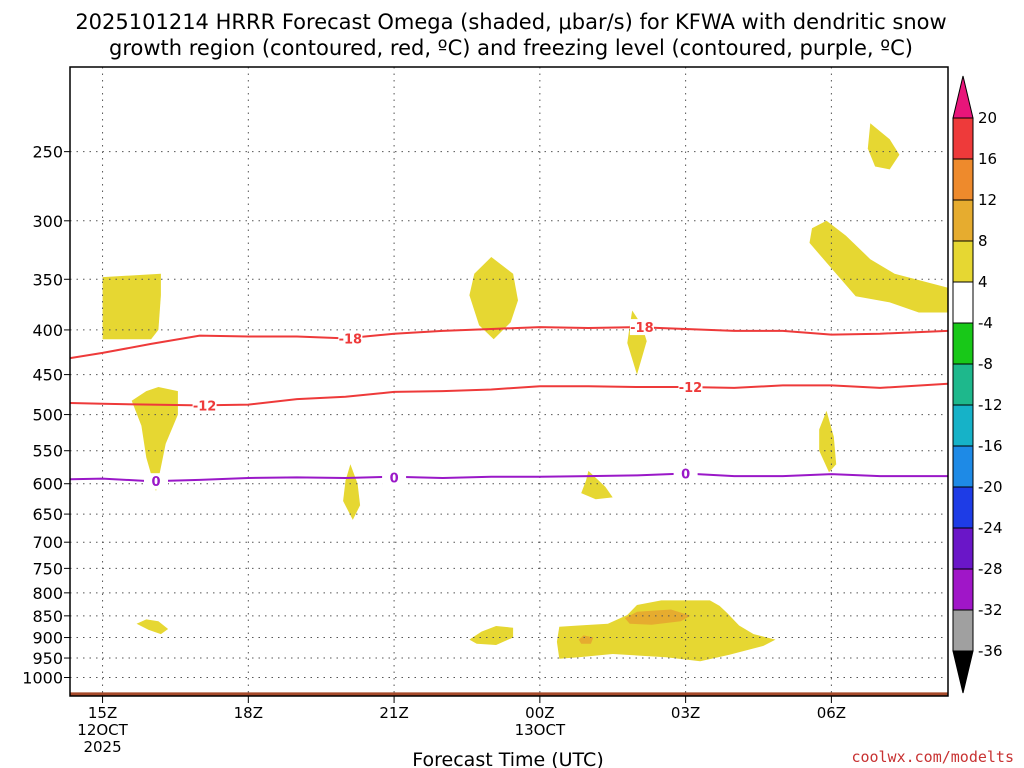 The height and width of the screenshot is (768, 1024). What do you see at coordinates (102, 713) in the screenshot?
I see `x-tick-label-15-1: 15Z` at bounding box center [102, 713].